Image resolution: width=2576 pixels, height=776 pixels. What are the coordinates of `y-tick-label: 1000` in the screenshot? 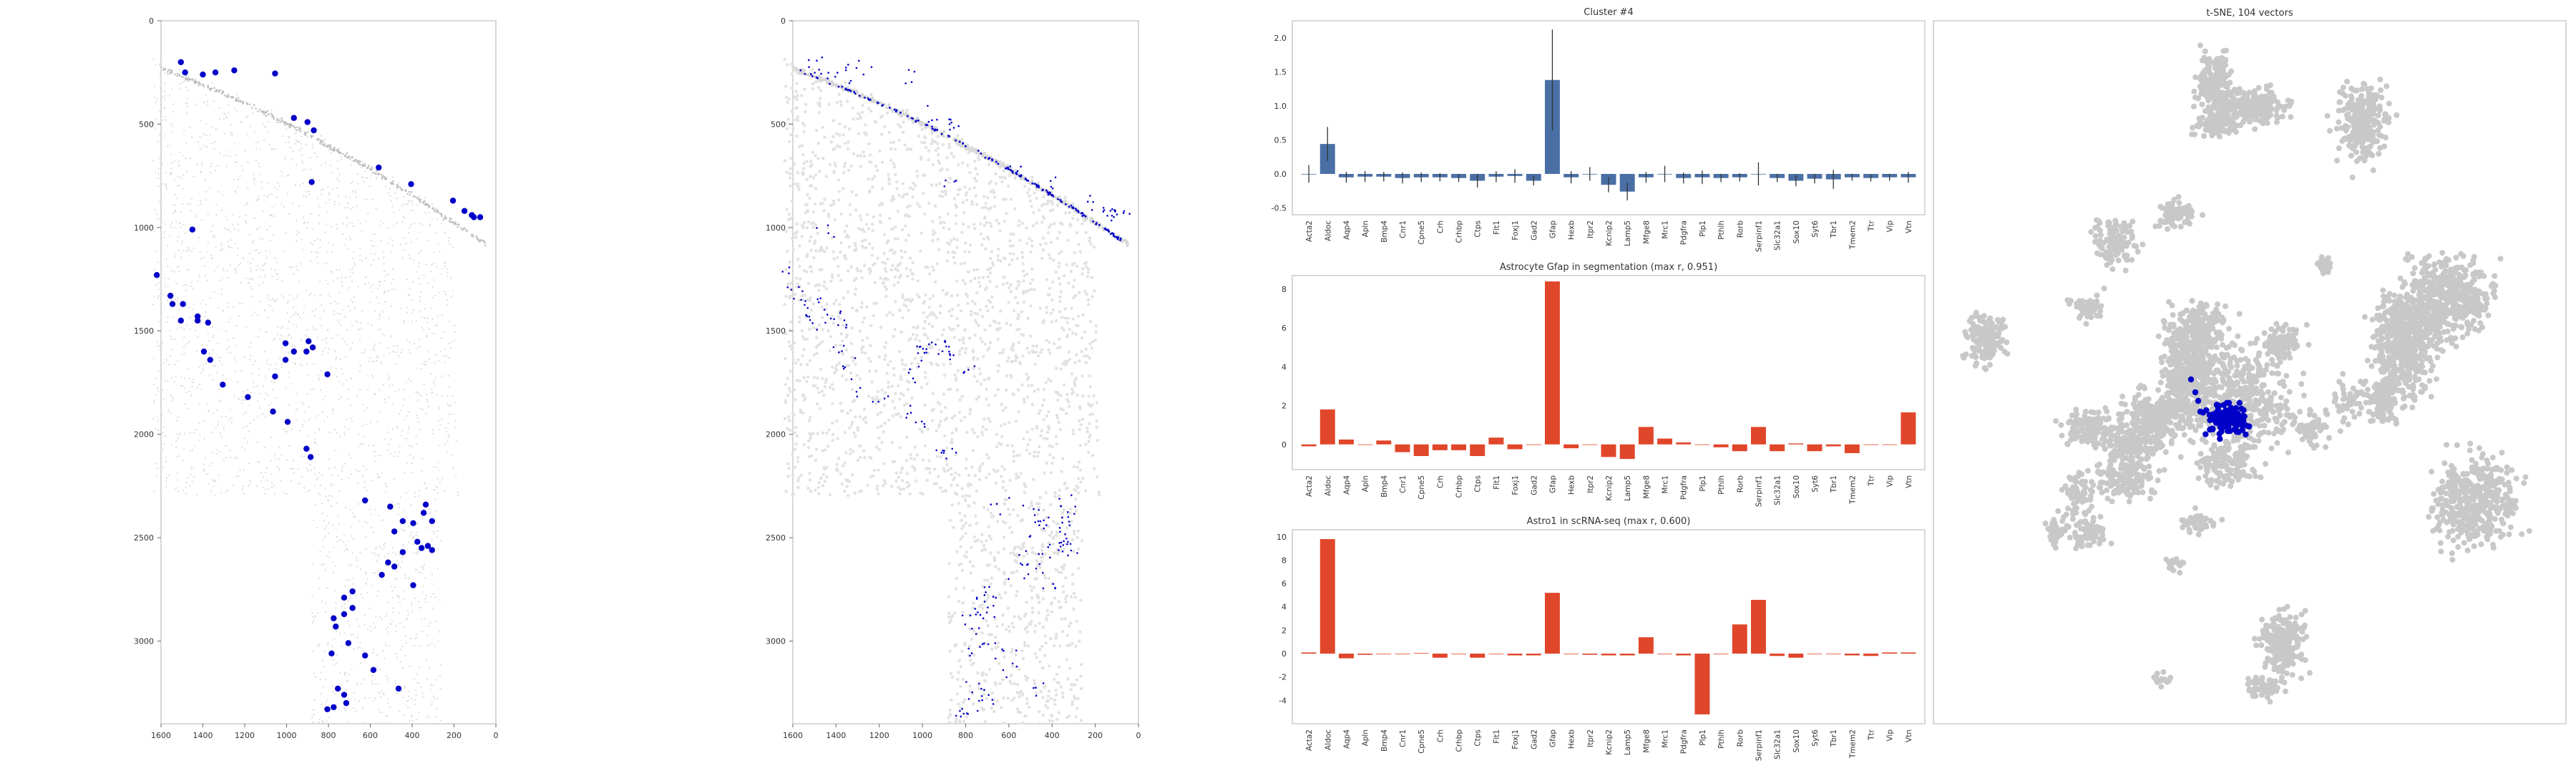 It's located at (144, 228).